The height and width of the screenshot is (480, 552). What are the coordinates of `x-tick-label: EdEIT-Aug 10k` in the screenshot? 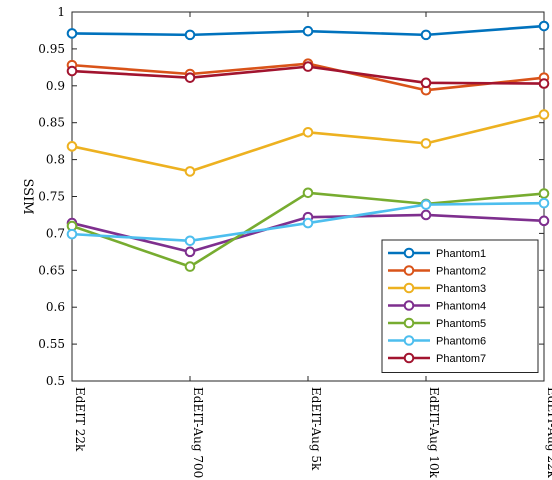 It's located at (434, 433).